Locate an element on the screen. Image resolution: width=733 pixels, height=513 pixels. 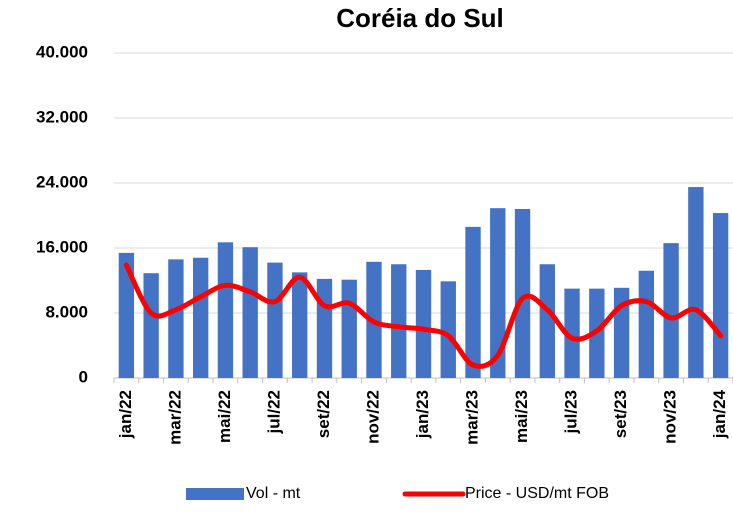
y-tick-label: 24.000 is located at coordinates (62, 181).